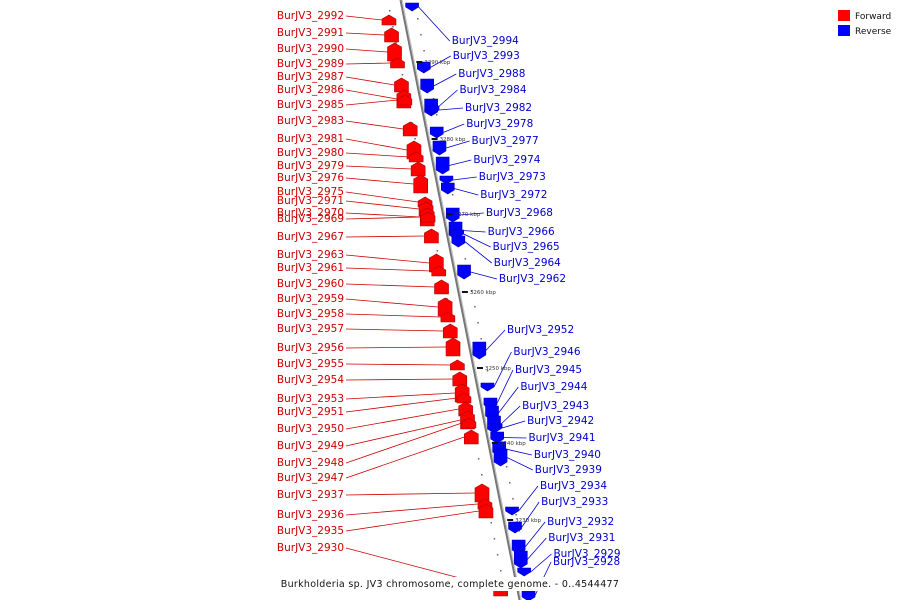 The height and width of the screenshot is (605, 900). What do you see at coordinates (513, 195) in the screenshot?
I see `reverse-gene-label: BurJV3_2972` at bounding box center [513, 195].